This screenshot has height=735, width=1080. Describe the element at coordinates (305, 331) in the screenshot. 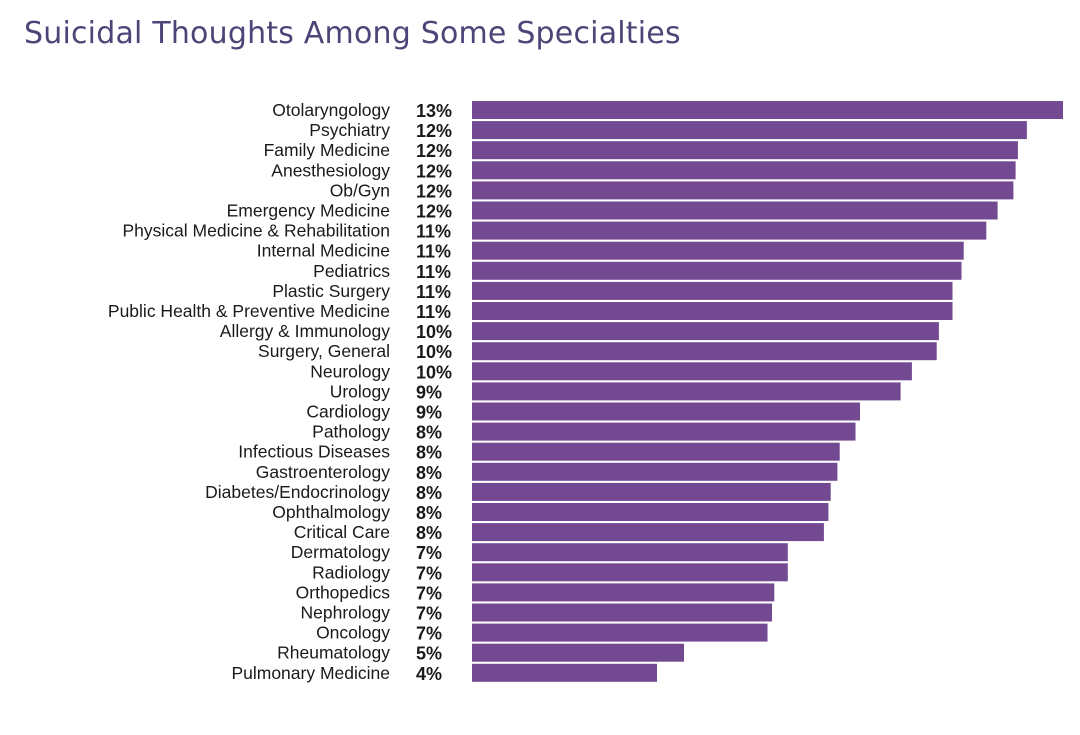

I see `category-label: Allergy & Immunology` at that location.